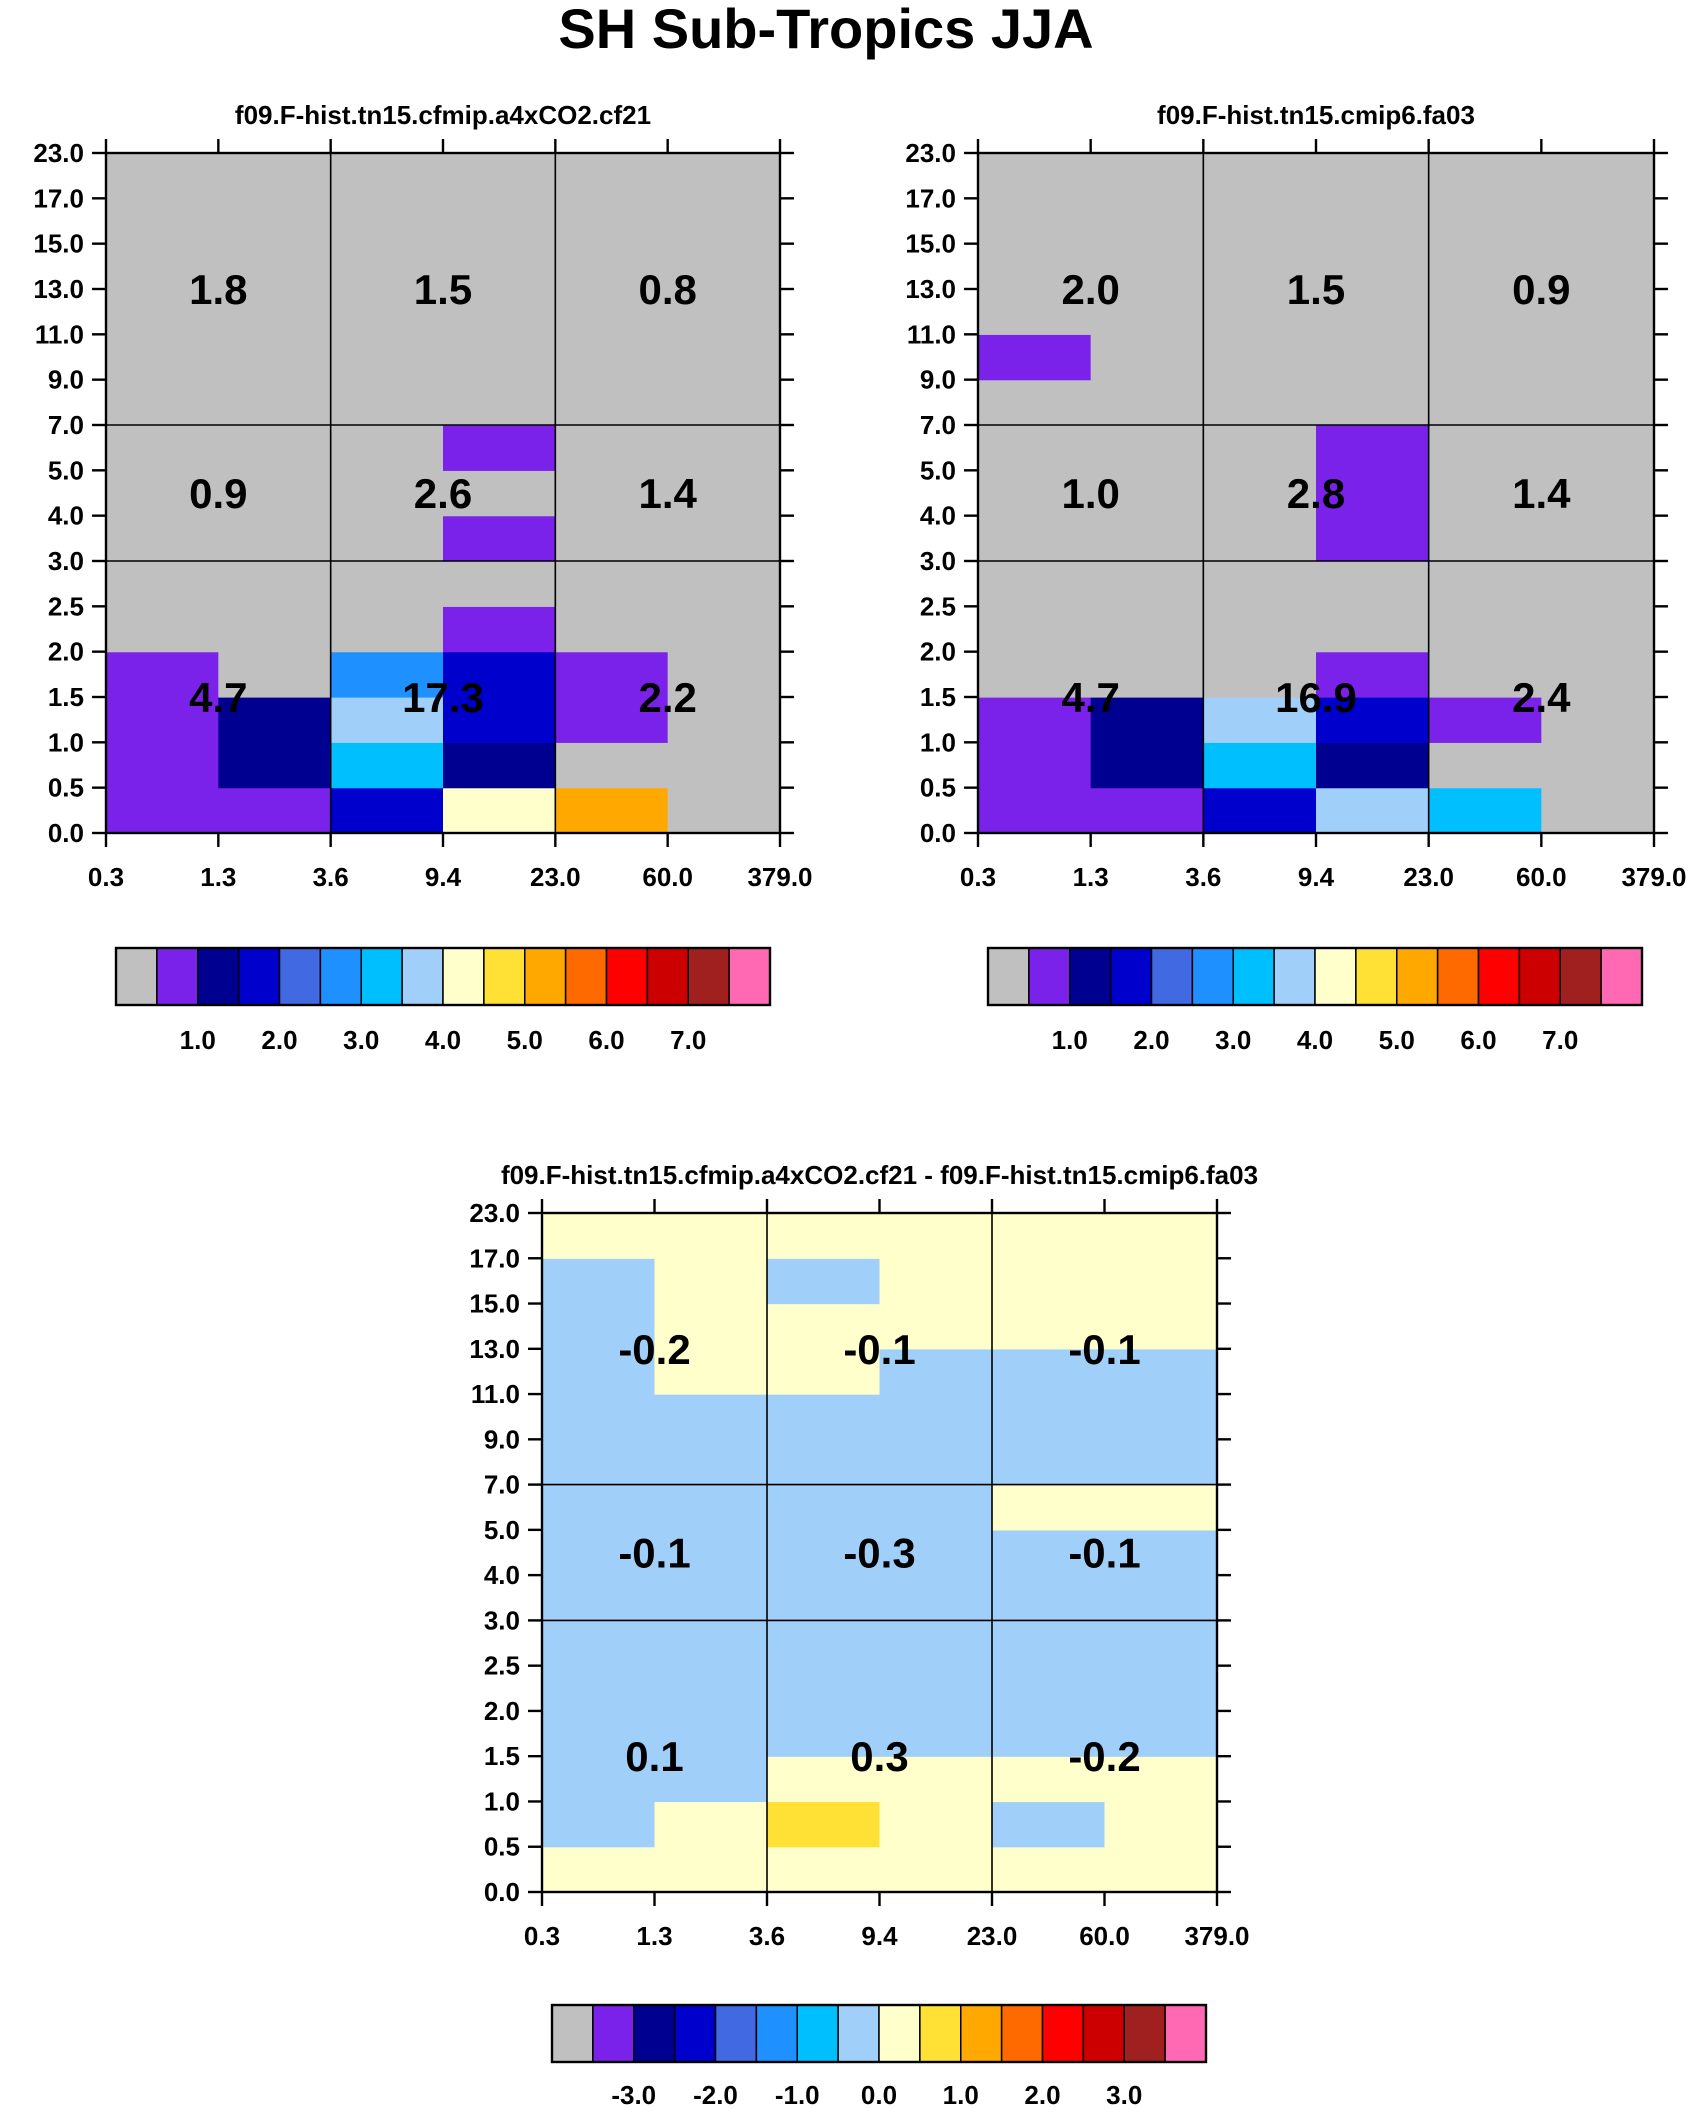 The height and width of the screenshot is (2109, 1695). Describe the element at coordinates (502, 1801) in the screenshot. I see `y-tick-label: 1.0` at that location.